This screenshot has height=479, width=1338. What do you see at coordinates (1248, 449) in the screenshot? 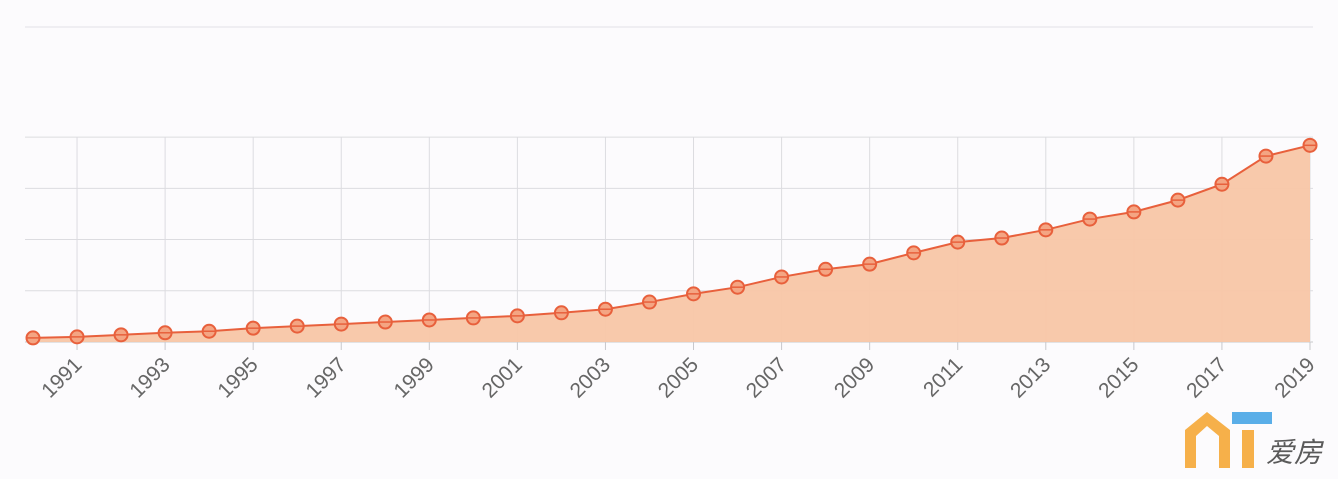
I see `logo-post` at bounding box center [1248, 449].